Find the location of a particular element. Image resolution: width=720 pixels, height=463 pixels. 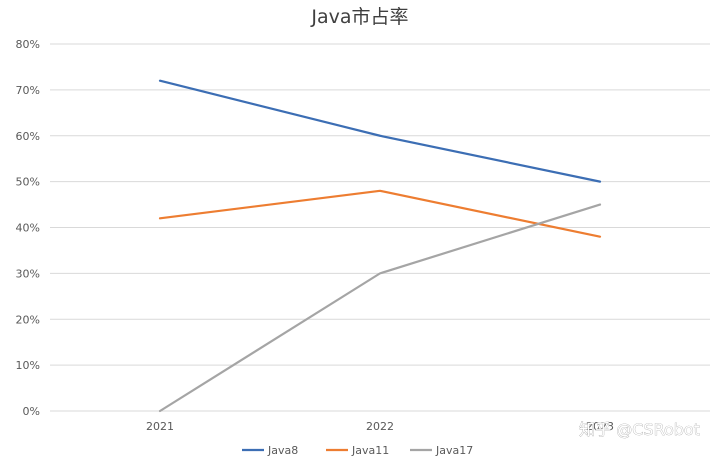

y-axis-tick-labels: 0% 10% 20% 30% 40% 50% 60% 70% 80% is located at coordinates (28, 228).